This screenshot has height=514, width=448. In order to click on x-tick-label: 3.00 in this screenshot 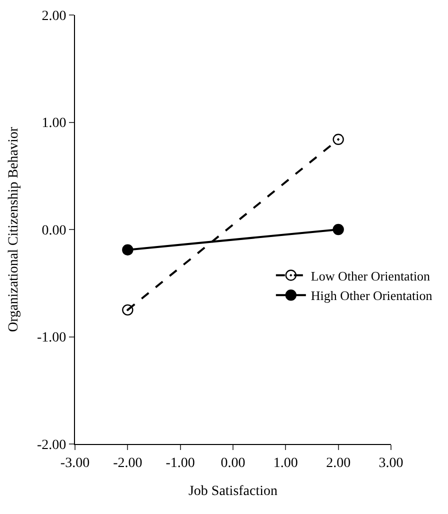, I will do `click(391, 463)`.